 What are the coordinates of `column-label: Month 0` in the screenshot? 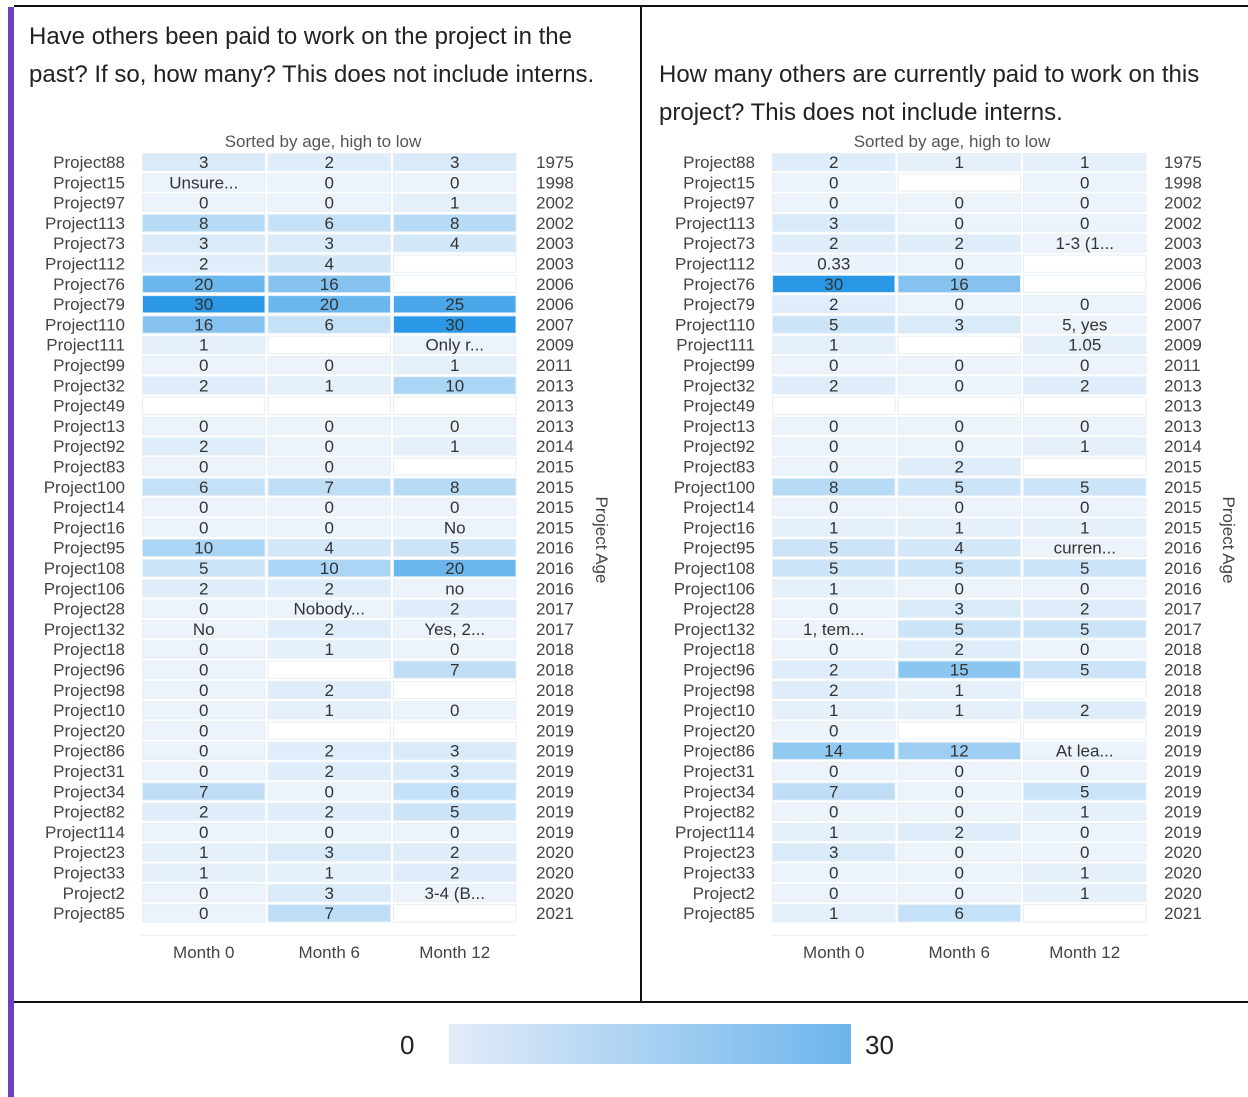 It's located at (833, 952).